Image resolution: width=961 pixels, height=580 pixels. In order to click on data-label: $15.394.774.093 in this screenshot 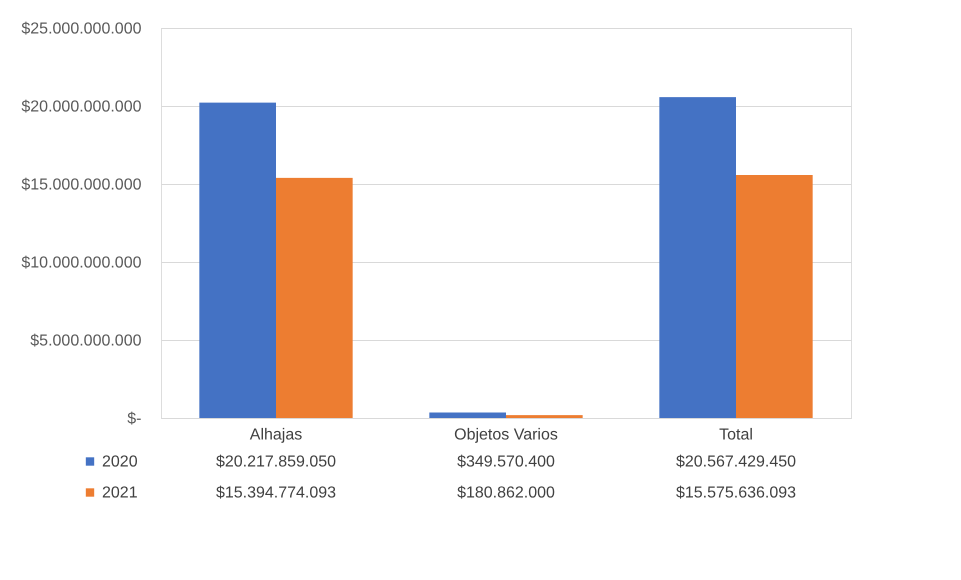, I will do `click(276, 493)`.